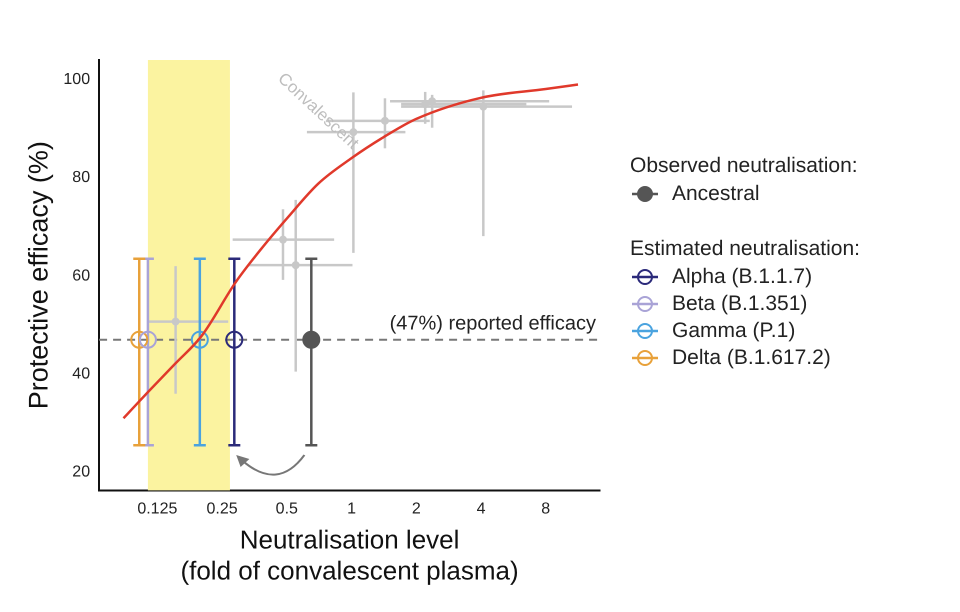 The height and width of the screenshot is (612, 960). I want to click on y-tick-label: 80, so click(81, 177).